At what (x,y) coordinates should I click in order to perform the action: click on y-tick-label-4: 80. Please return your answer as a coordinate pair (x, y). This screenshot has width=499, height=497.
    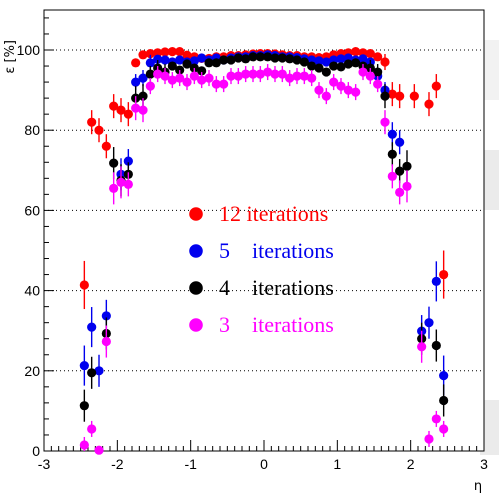
    Looking at the image, I should click on (32, 130).